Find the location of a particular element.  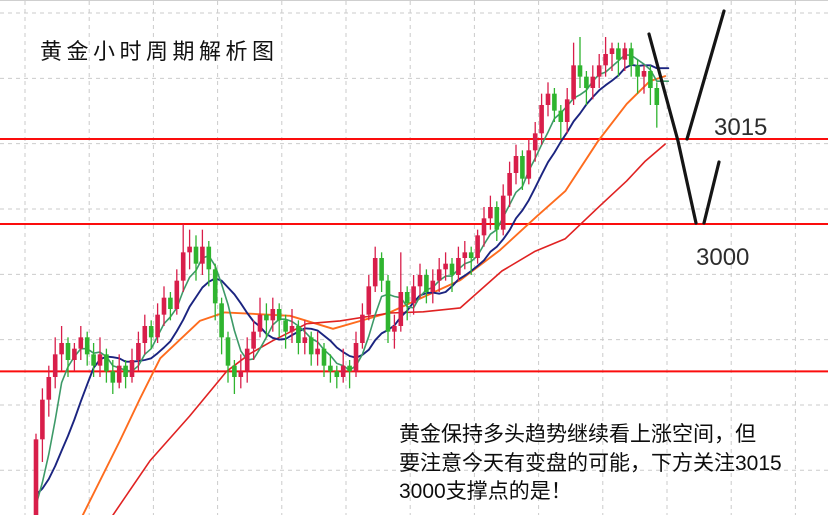

note-line-3: 3000支撑点的是！ is located at coordinates (485, 491).